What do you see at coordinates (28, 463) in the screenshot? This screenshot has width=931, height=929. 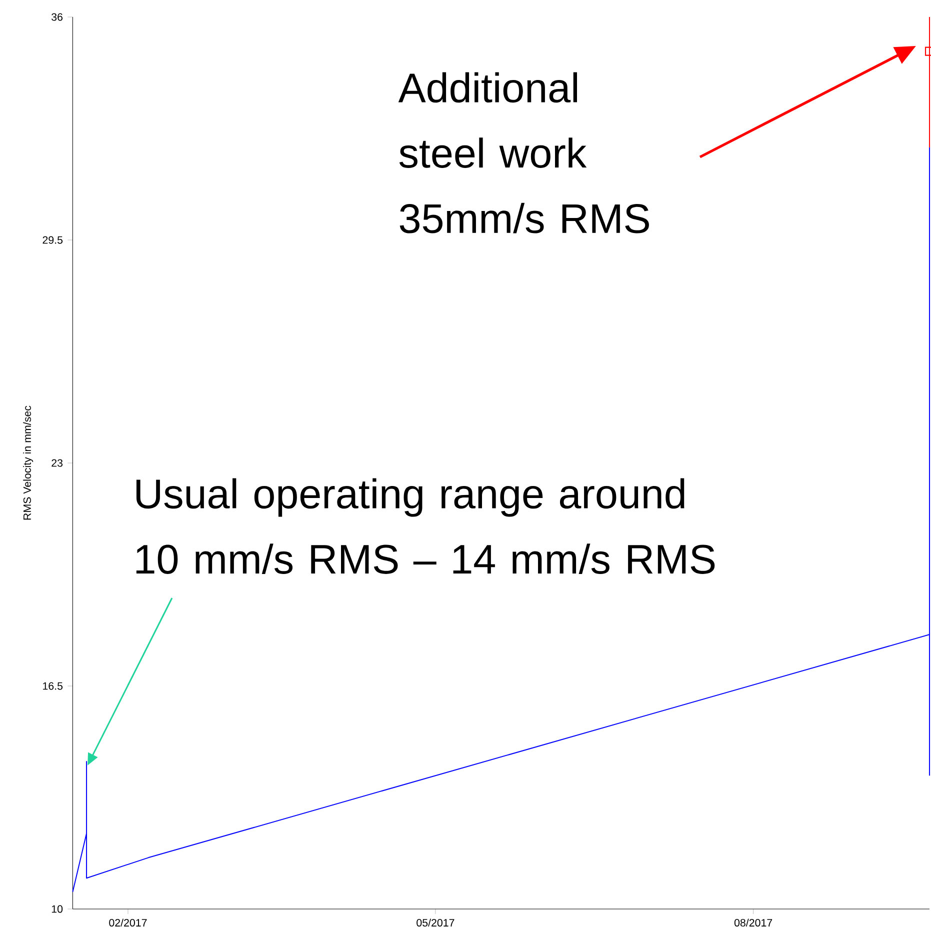 I see `y-axis-title: RMS Velocity in mm/sec` at bounding box center [28, 463].